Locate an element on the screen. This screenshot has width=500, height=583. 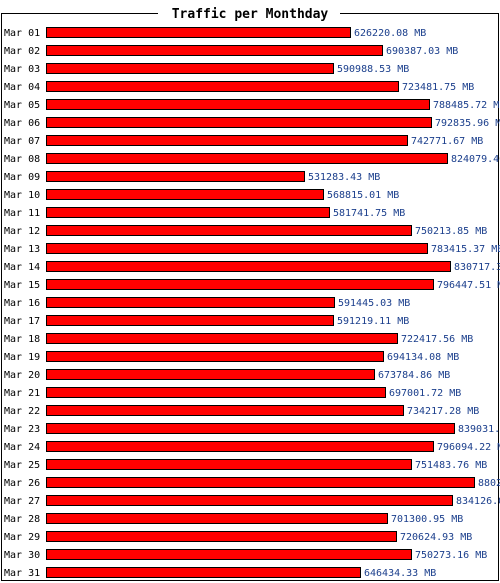
day-label: Mar 27 is located at coordinates (22, 501).